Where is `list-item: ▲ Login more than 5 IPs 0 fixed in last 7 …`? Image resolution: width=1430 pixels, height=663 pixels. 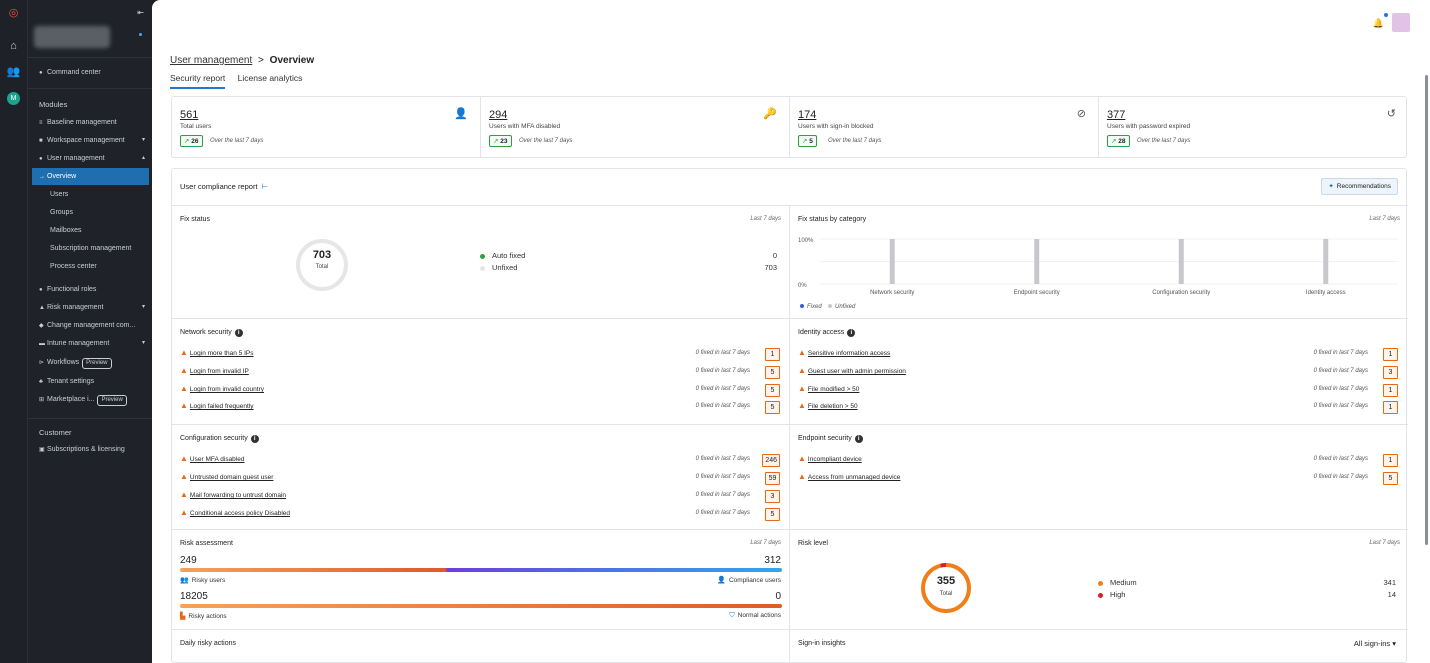 list-item: ▲ Login more than 5 IPs 0 fixed in last 7 … is located at coordinates (480, 355).